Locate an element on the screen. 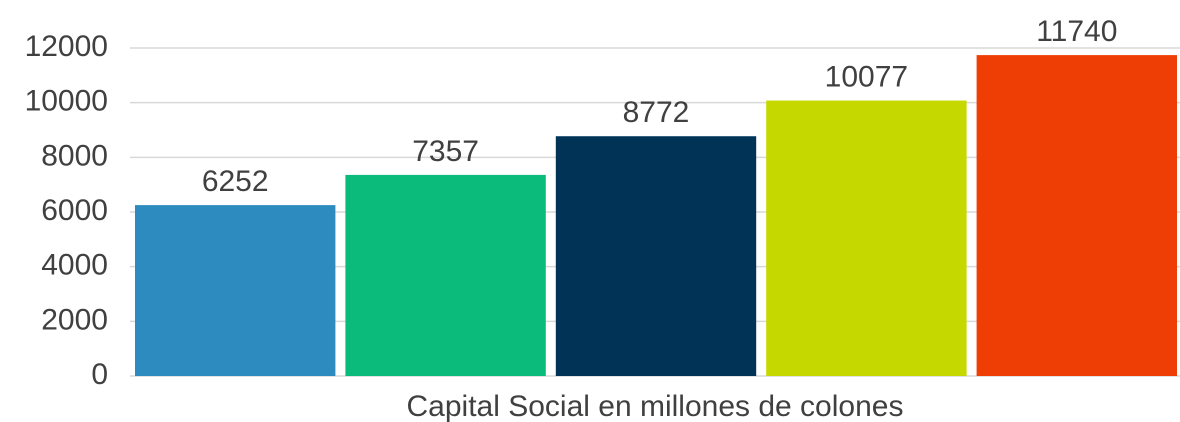 Image resolution: width=1180 pixels, height=422 pixels. y-tick-label: 8000 is located at coordinates (74, 155).